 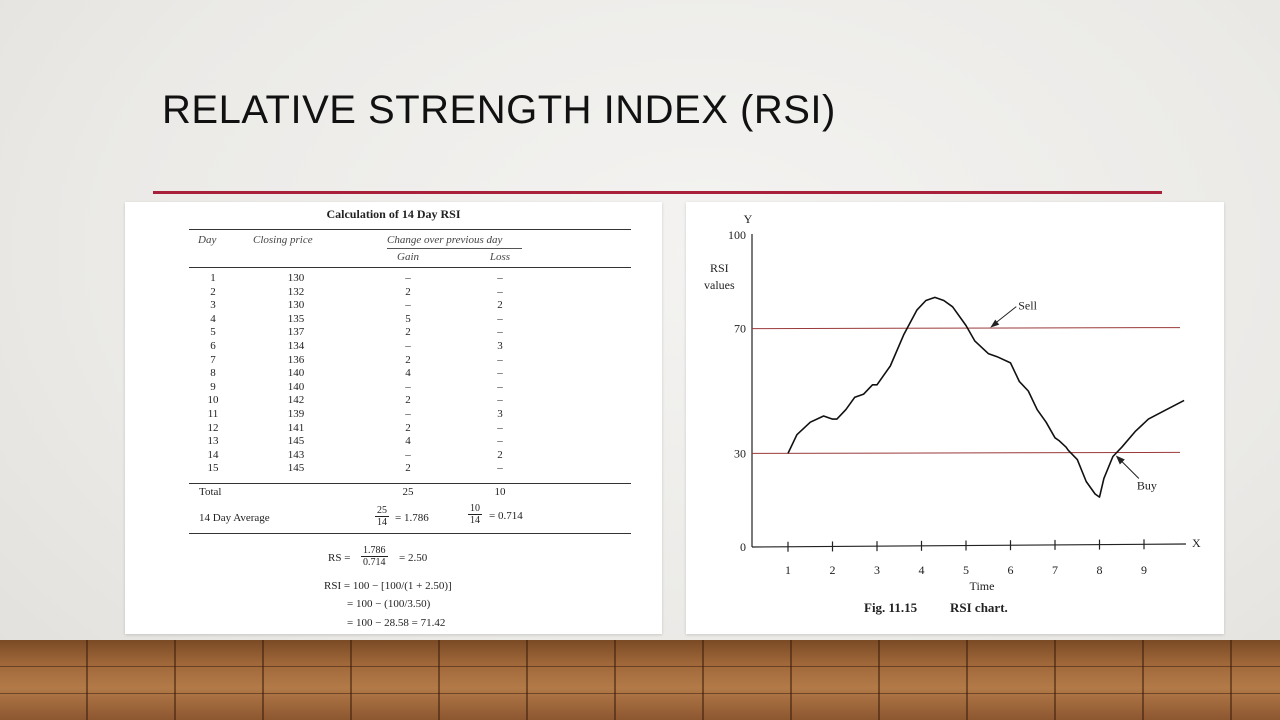 I want to click on row-price: 142, so click(x=296, y=400).